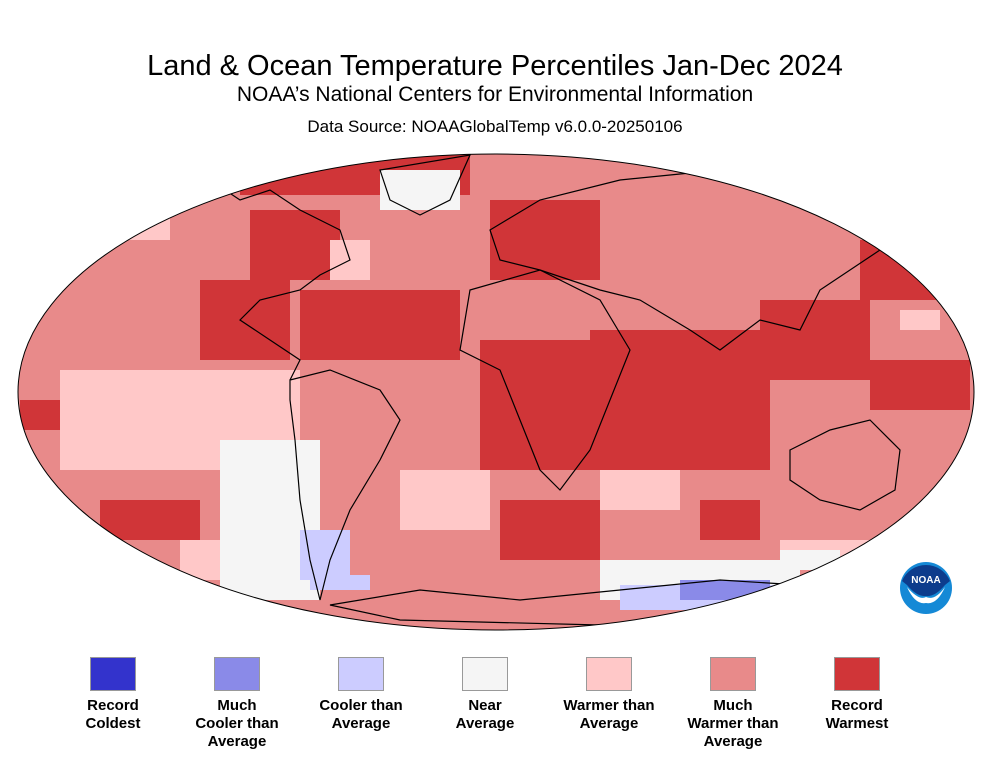 Image resolution: width=990 pixels, height=765 pixels. I want to click on legend-label: Record Warmest, so click(857, 714).